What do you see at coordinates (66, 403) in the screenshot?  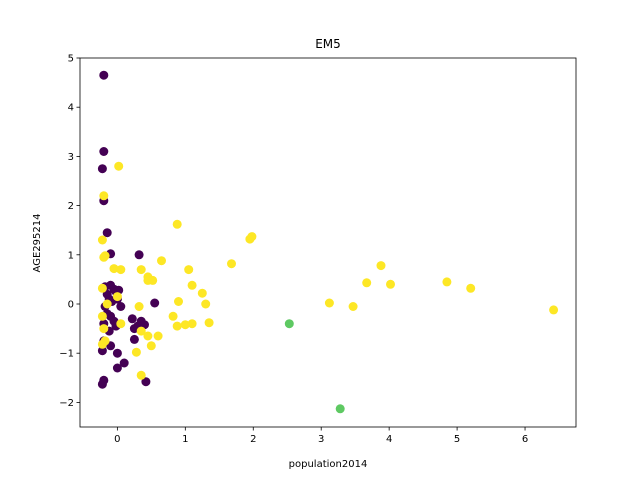 I see `y-tick-label: −2` at bounding box center [66, 403].